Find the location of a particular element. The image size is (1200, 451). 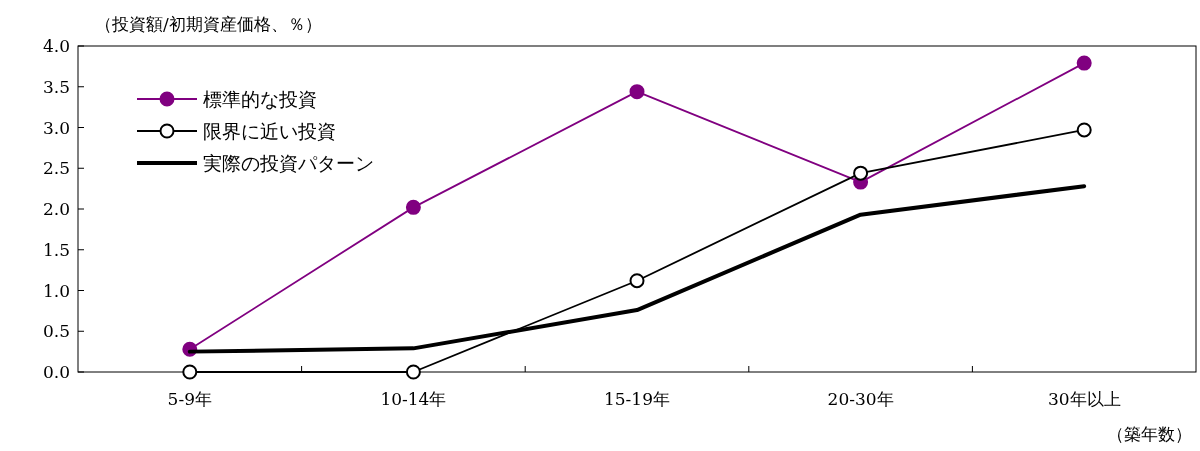

y-tick-label: 3.5 is located at coordinates (56, 86).